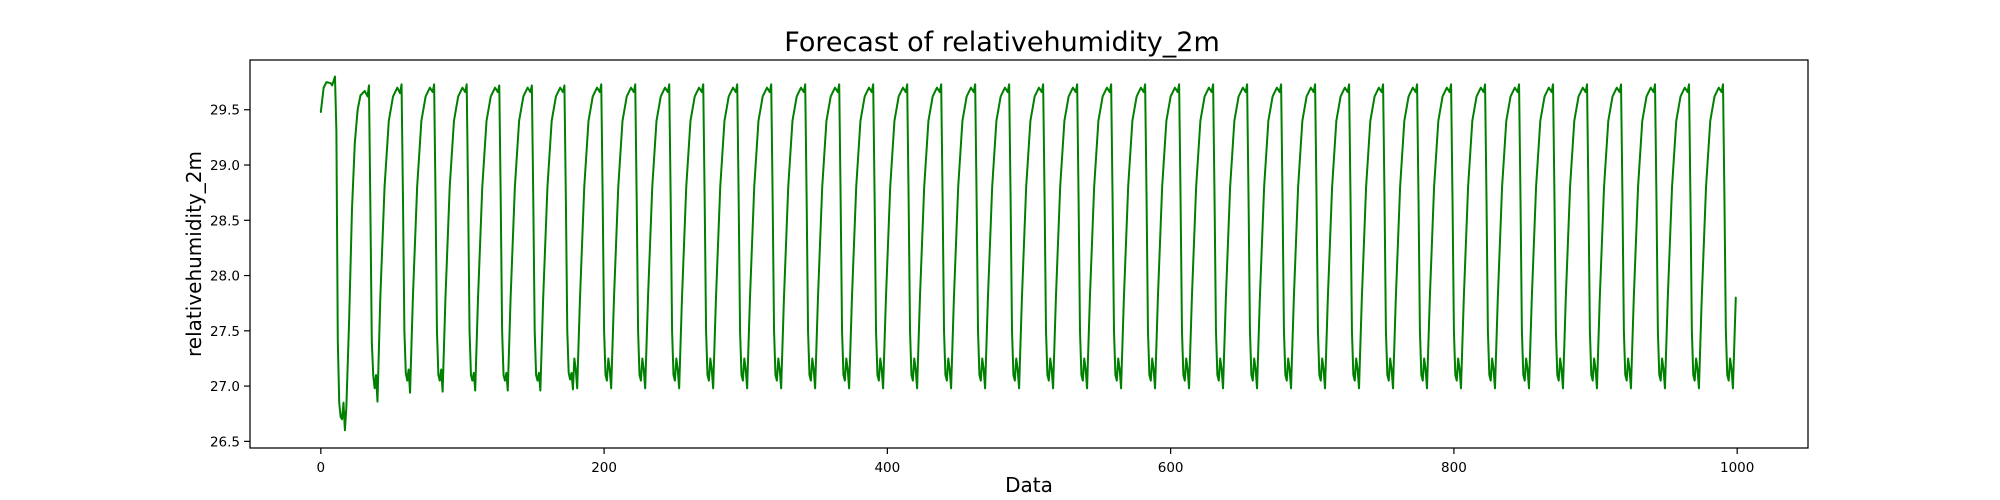 The height and width of the screenshot is (500, 2000). I want to click on x-axis: 0 200 400 600 800 1000, so click(1035, 462).